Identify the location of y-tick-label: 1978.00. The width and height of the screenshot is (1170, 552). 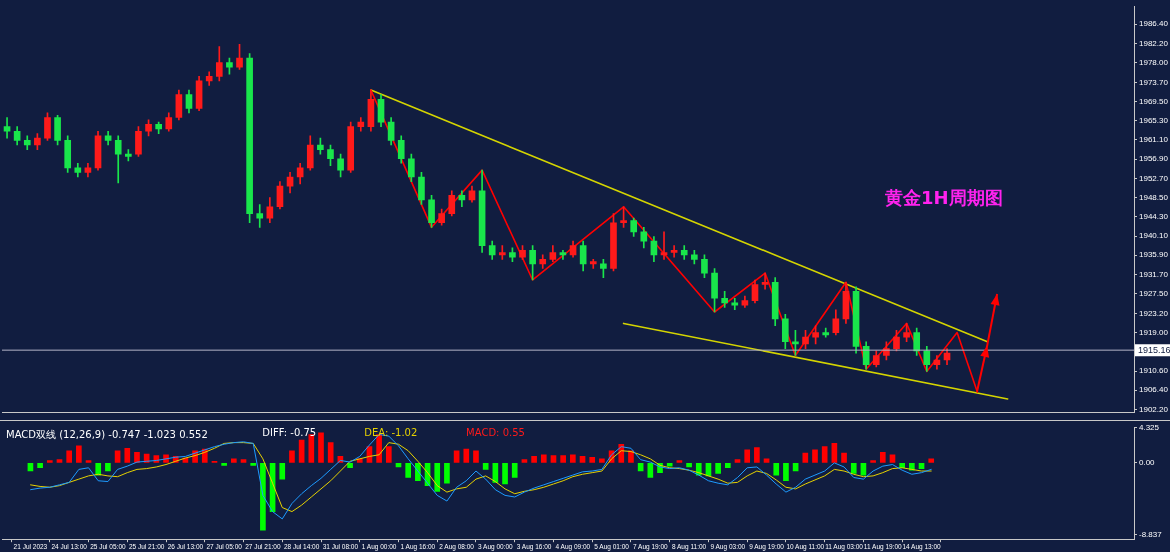
(1154, 62).